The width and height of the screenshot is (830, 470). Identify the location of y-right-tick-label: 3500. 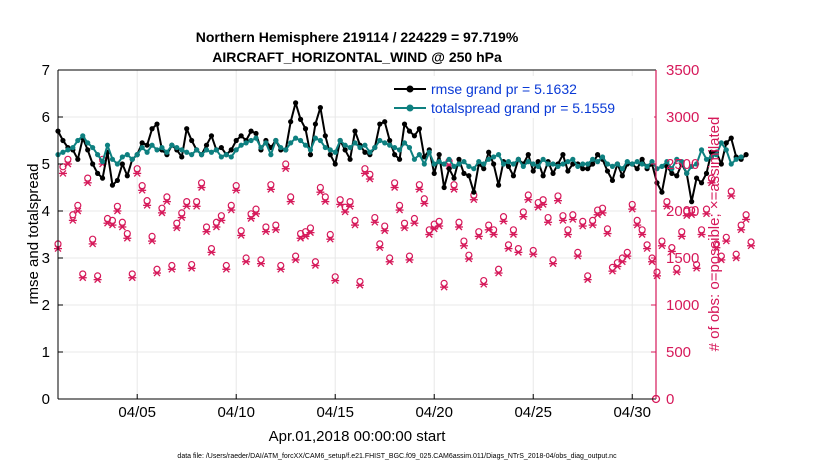
(682, 70).